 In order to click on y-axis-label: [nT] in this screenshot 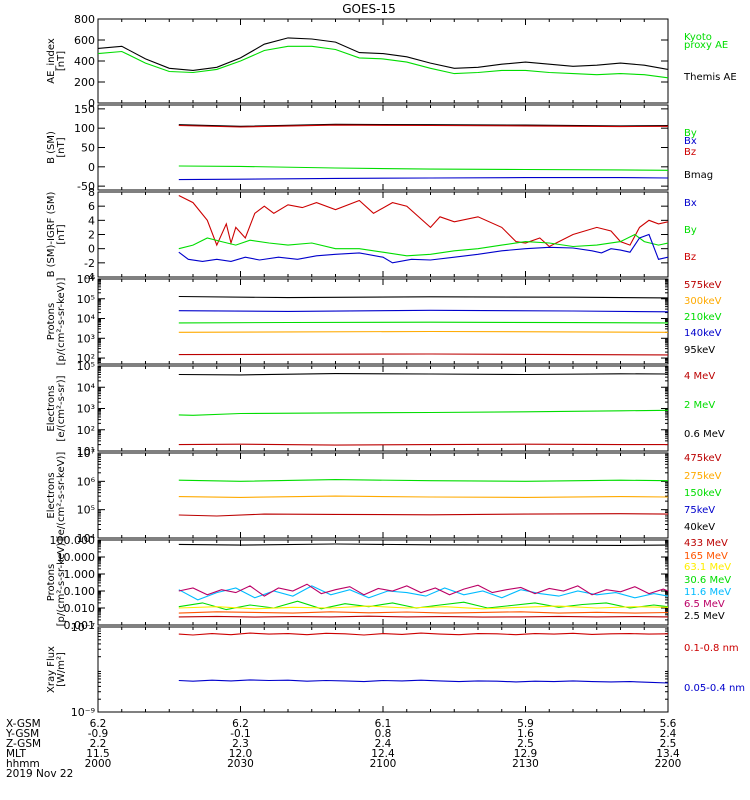, I will do `click(61, 147)`.